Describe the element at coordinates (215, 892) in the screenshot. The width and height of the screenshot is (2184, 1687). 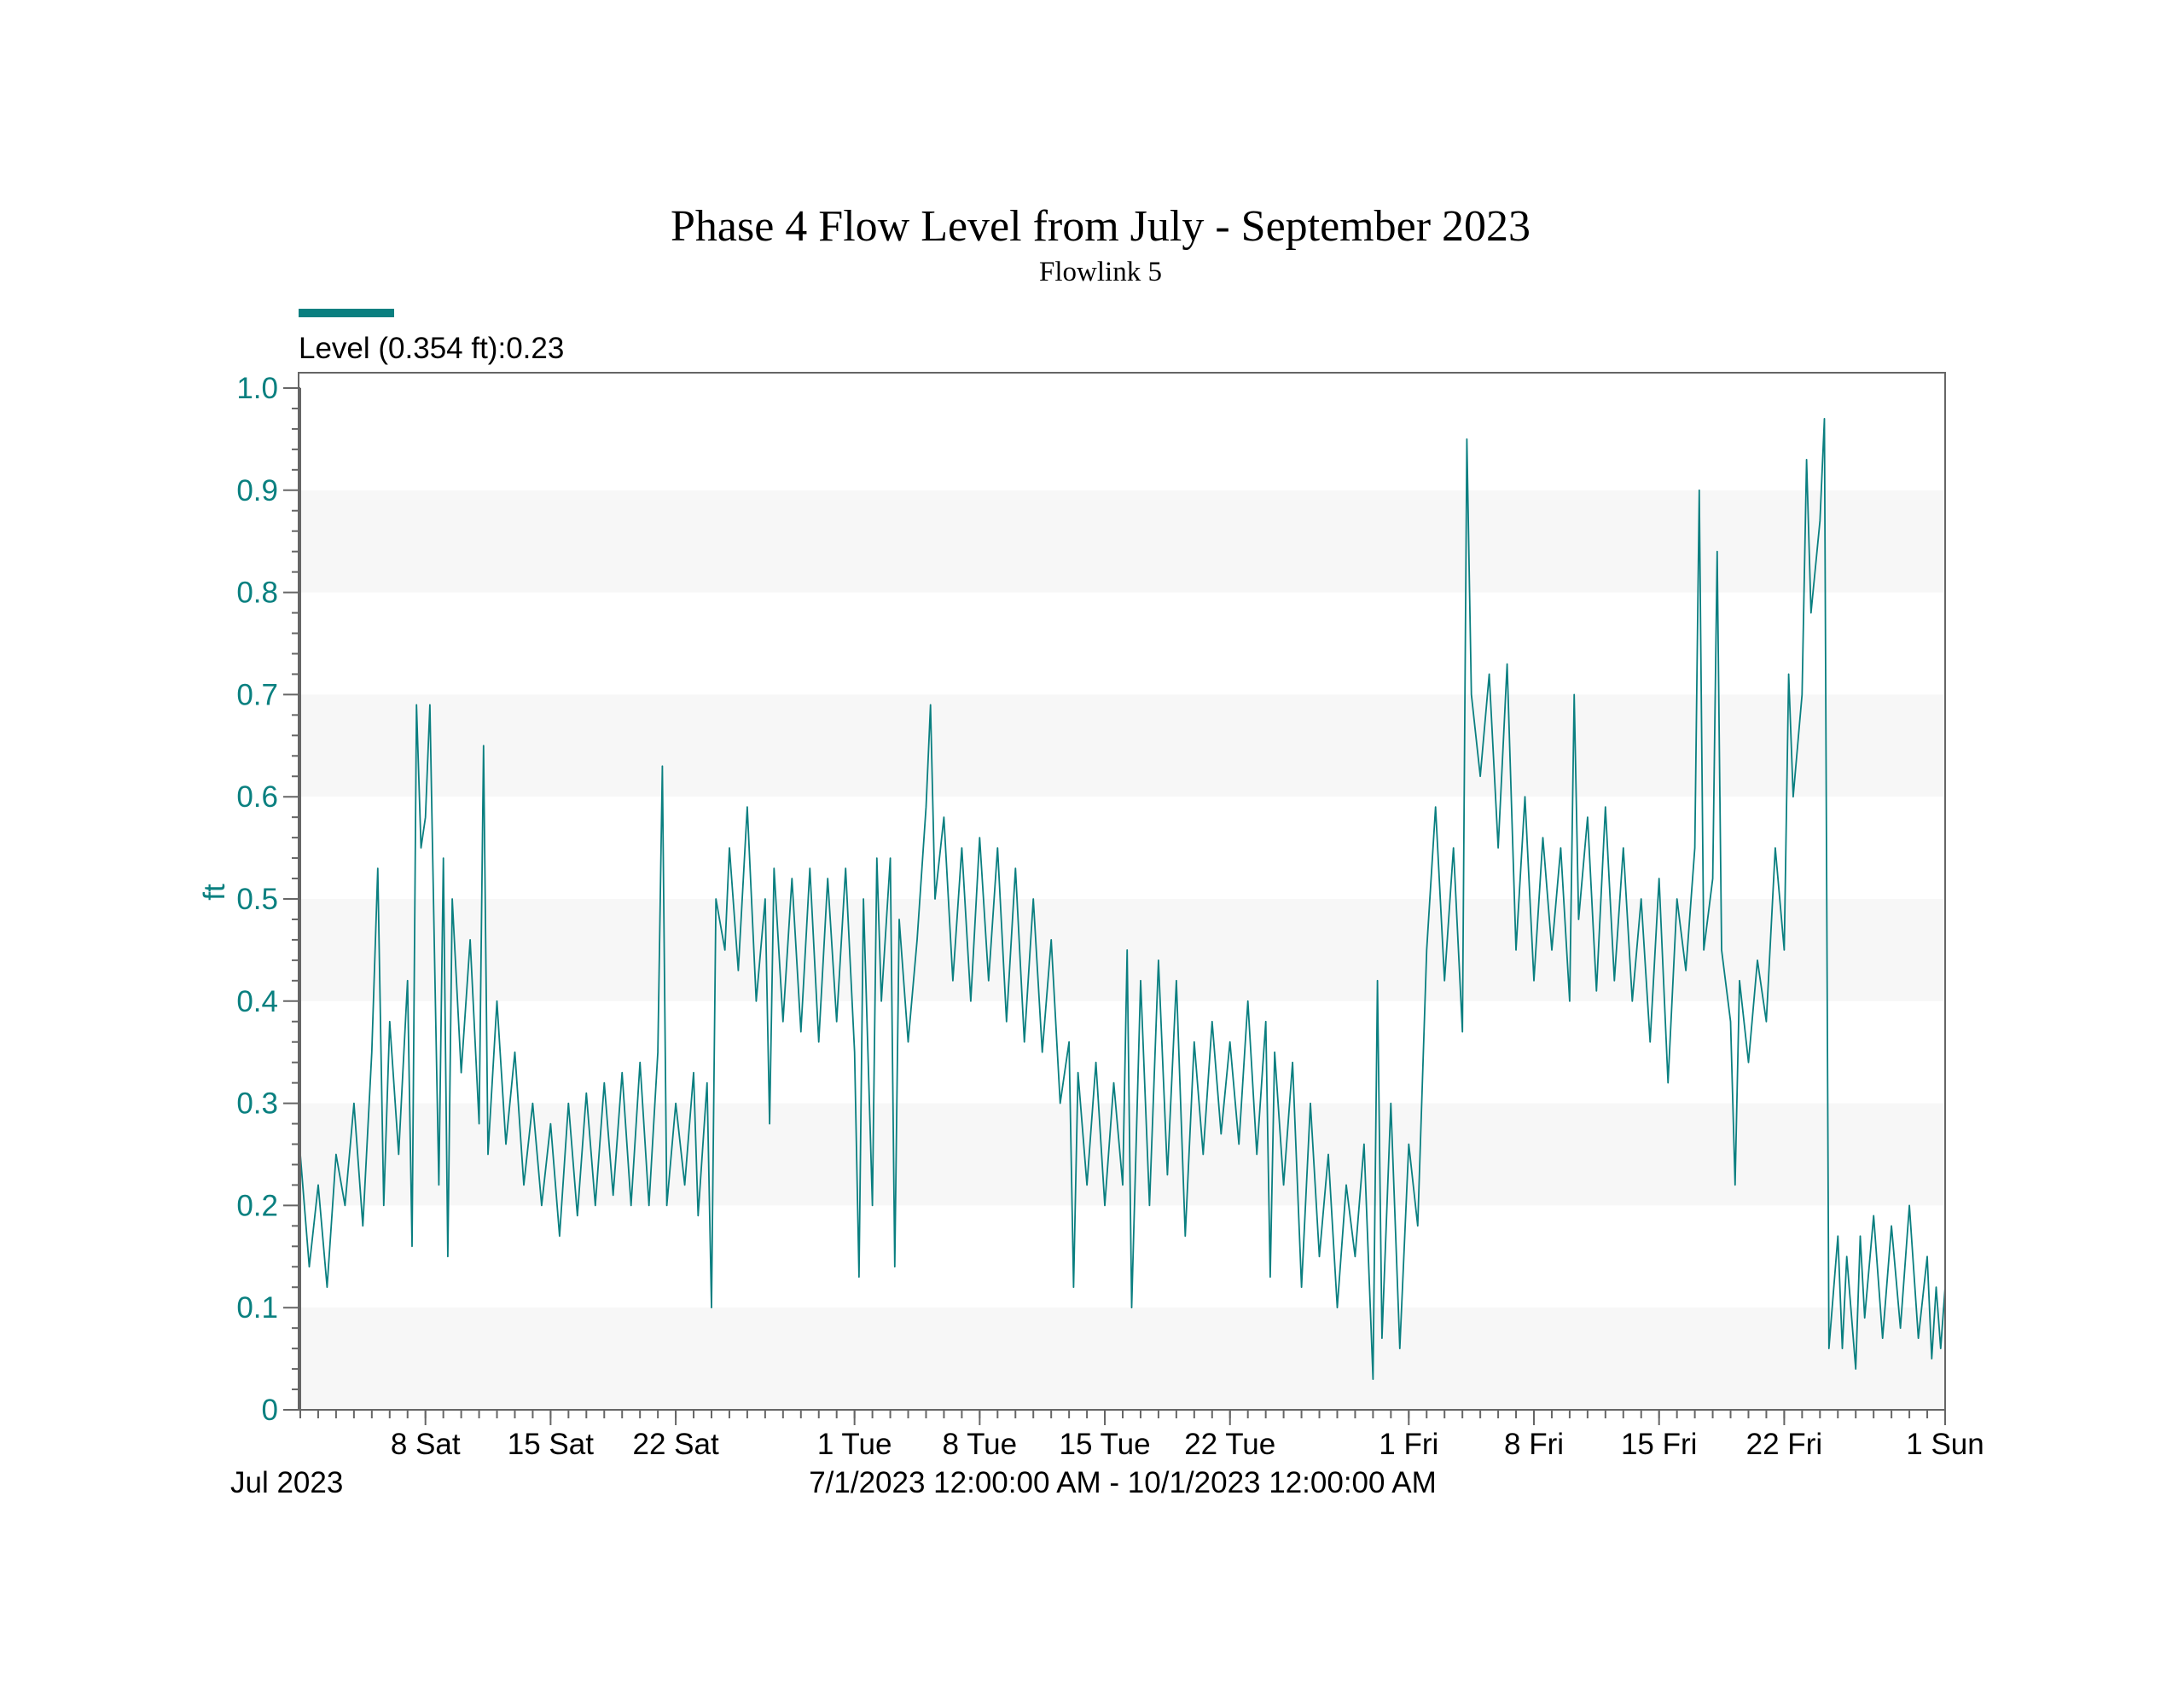
I see `y-axis-label: ft` at that location.